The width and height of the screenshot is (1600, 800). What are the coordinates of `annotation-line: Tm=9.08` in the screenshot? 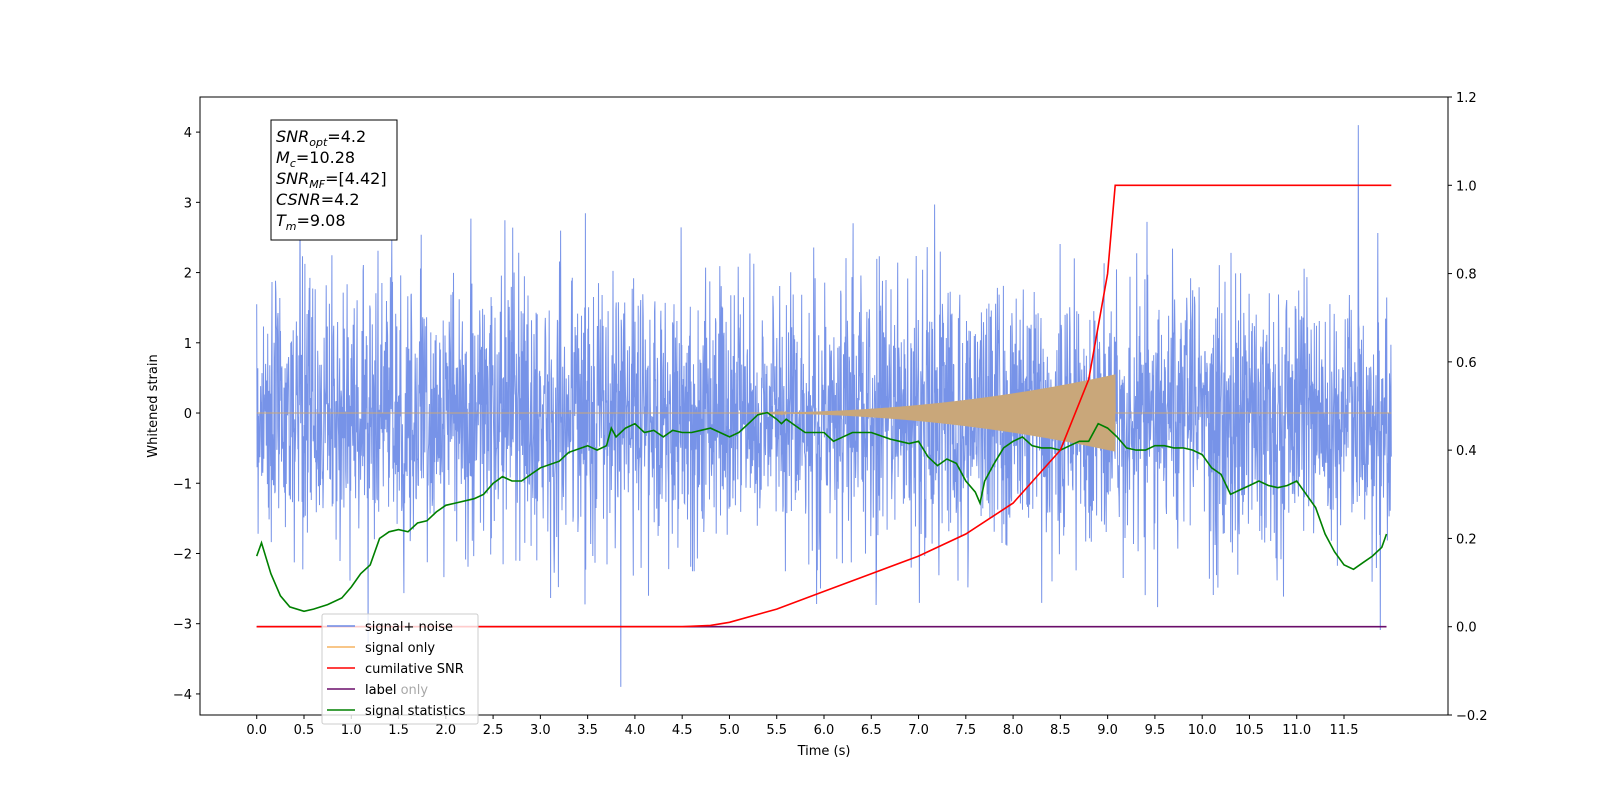 It's located at (311, 222).